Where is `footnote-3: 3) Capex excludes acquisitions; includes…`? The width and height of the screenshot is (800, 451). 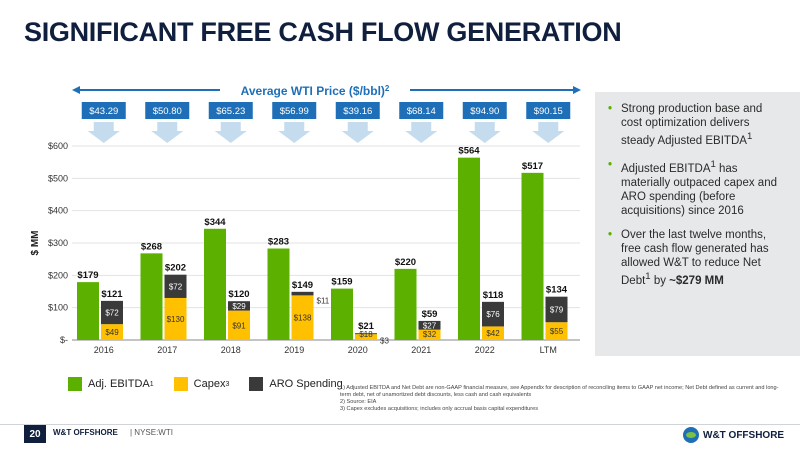 footnote-3: 3) Capex excludes acquisitions; includes… is located at coordinates (439, 409).